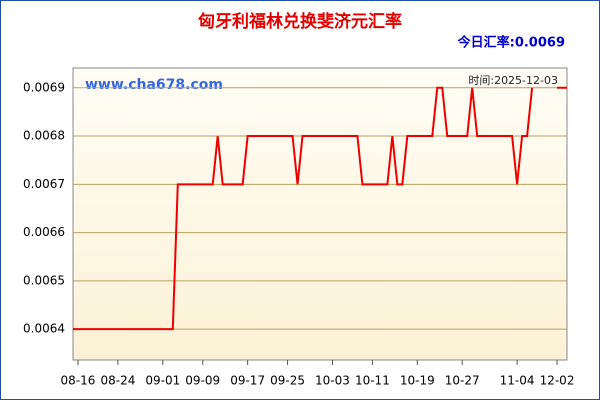  I want to click on y-tick-label: 0.0069, so click(44, 87).